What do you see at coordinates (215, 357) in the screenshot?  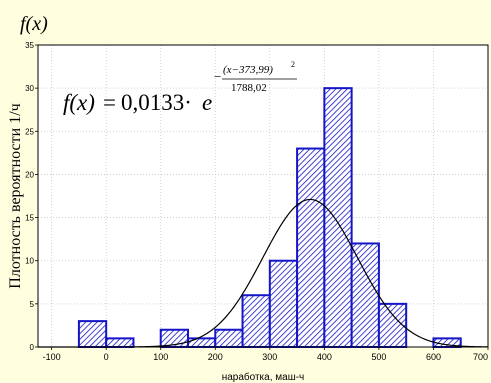 I see `x-tick-label-3: 200` at bounding box center [215, 357].